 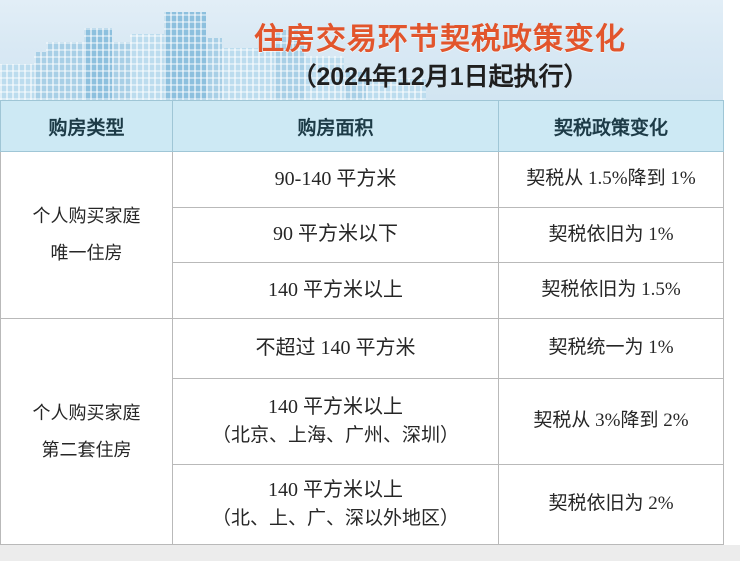 I want to click on policy-cell: 契税依旧为 1.5%, so click(x=611, y=290).